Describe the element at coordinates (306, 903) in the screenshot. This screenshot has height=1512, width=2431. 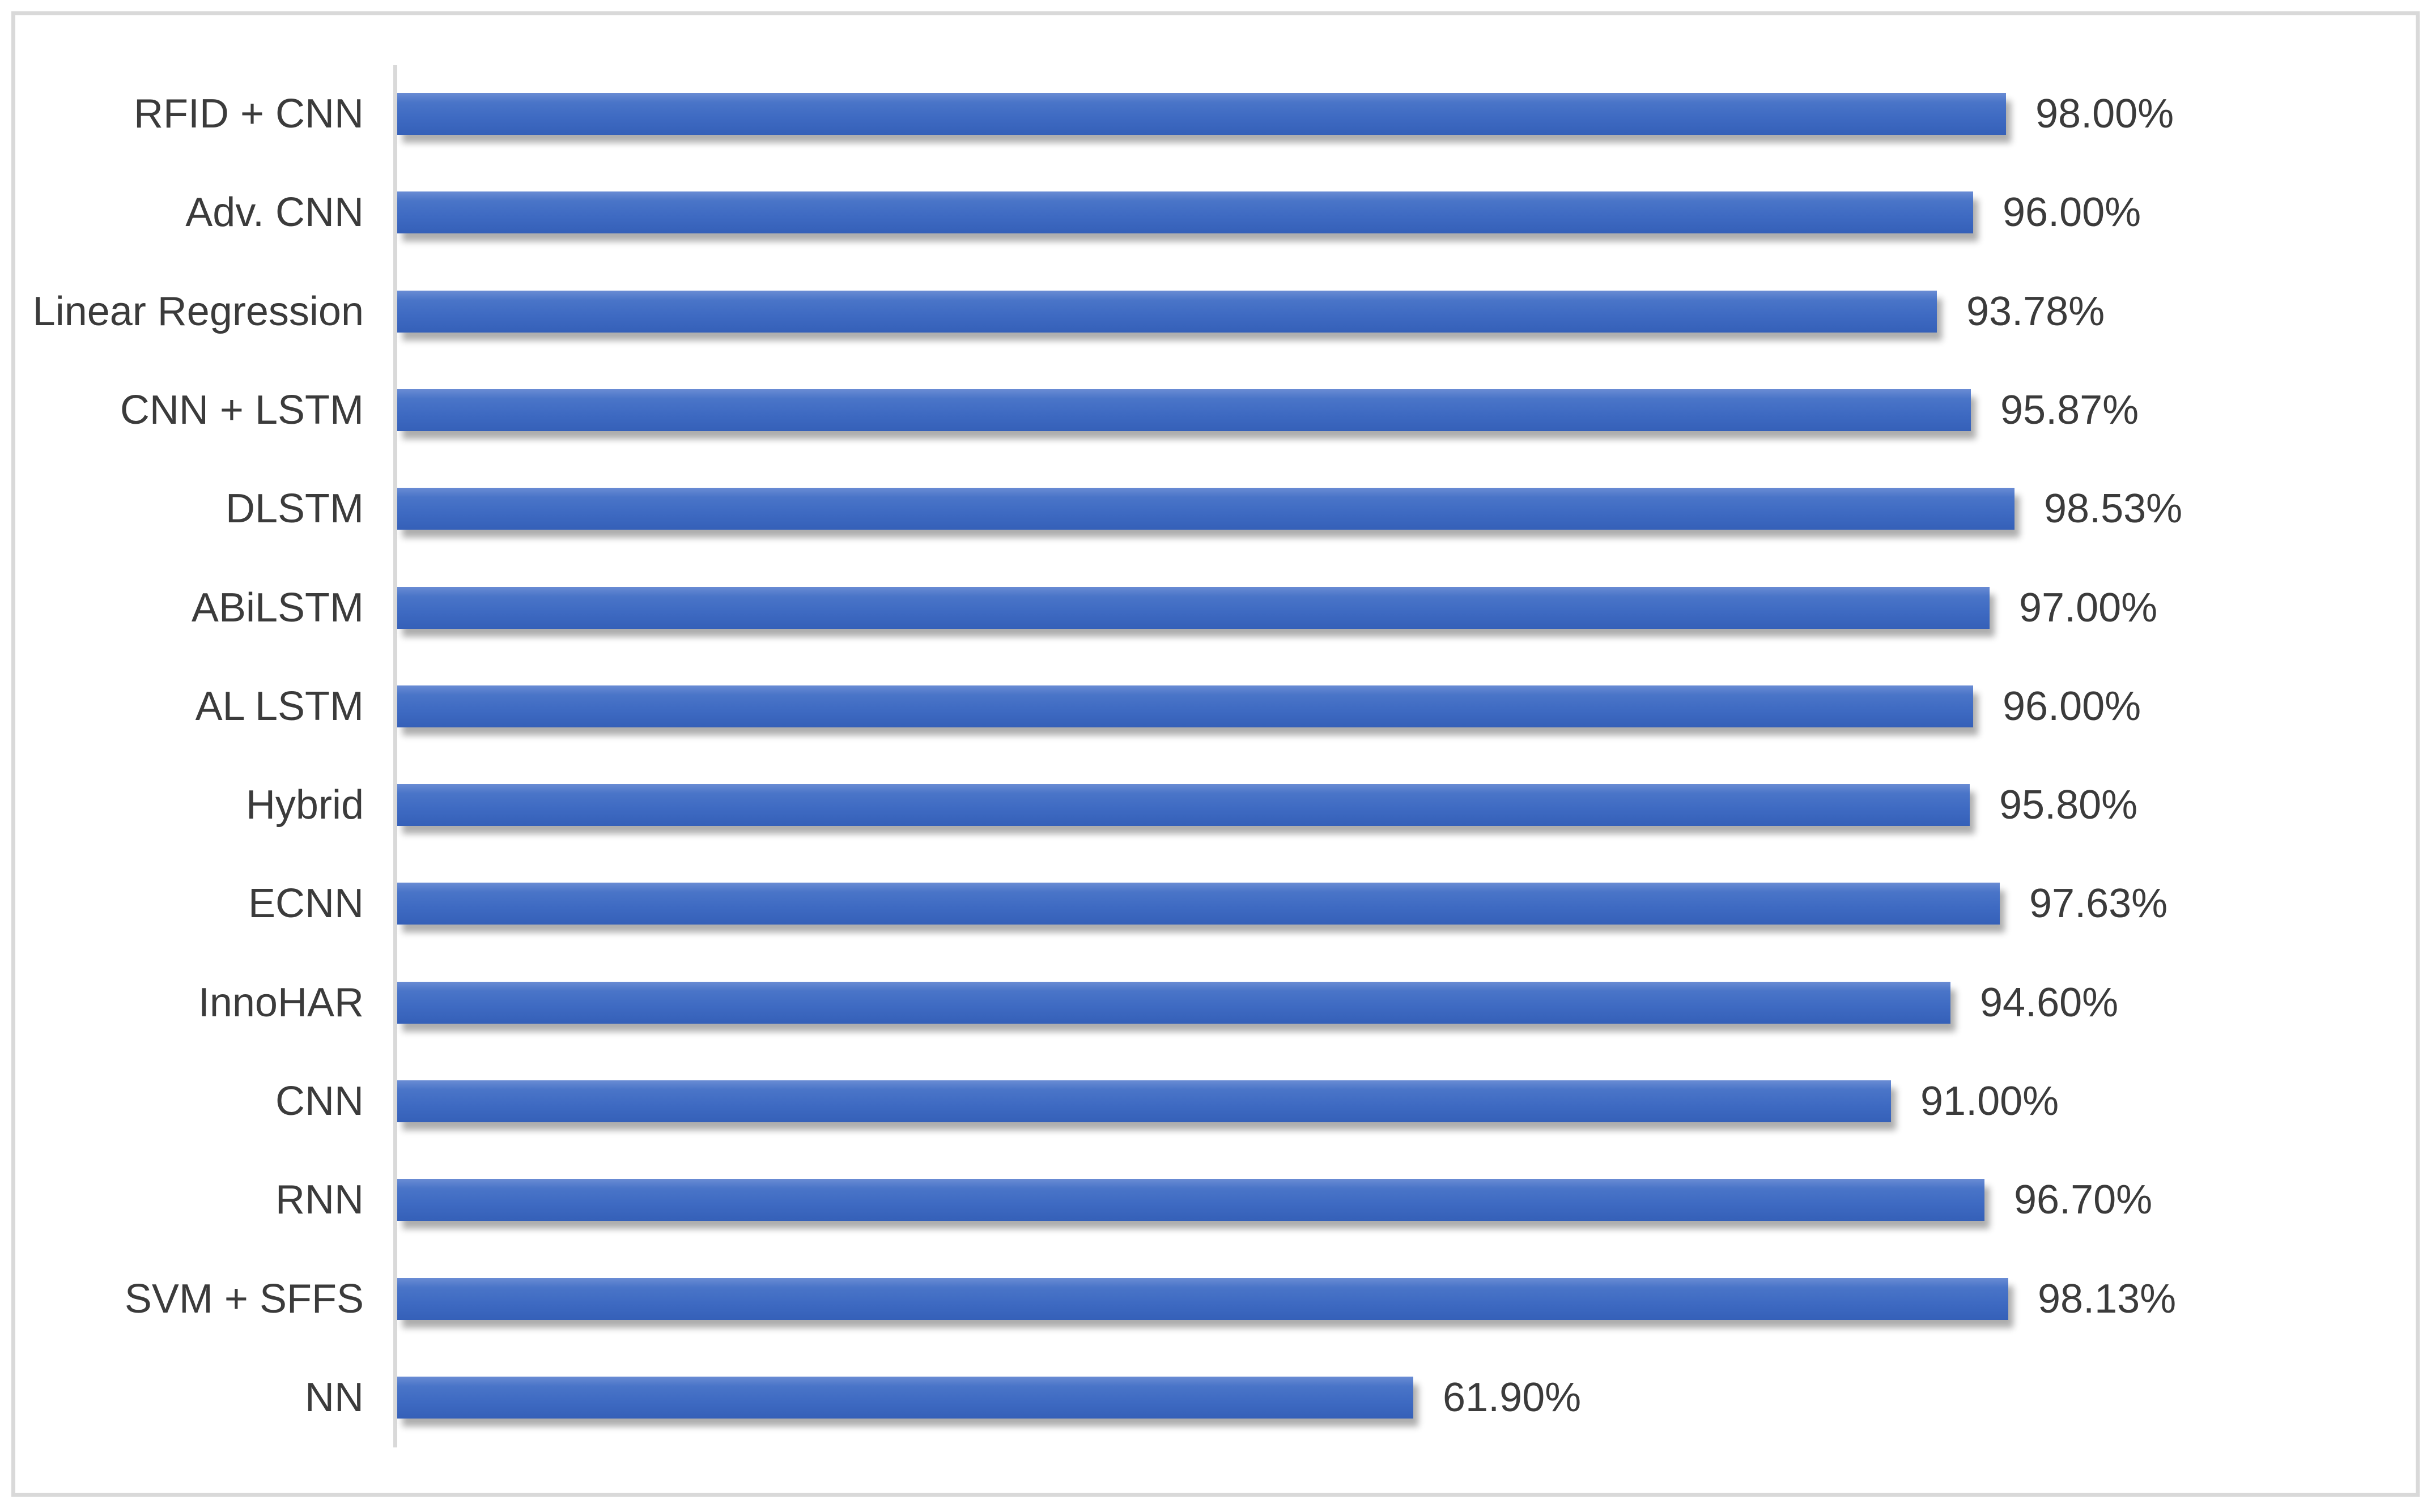
I see `category-label: ECNN` at that location.